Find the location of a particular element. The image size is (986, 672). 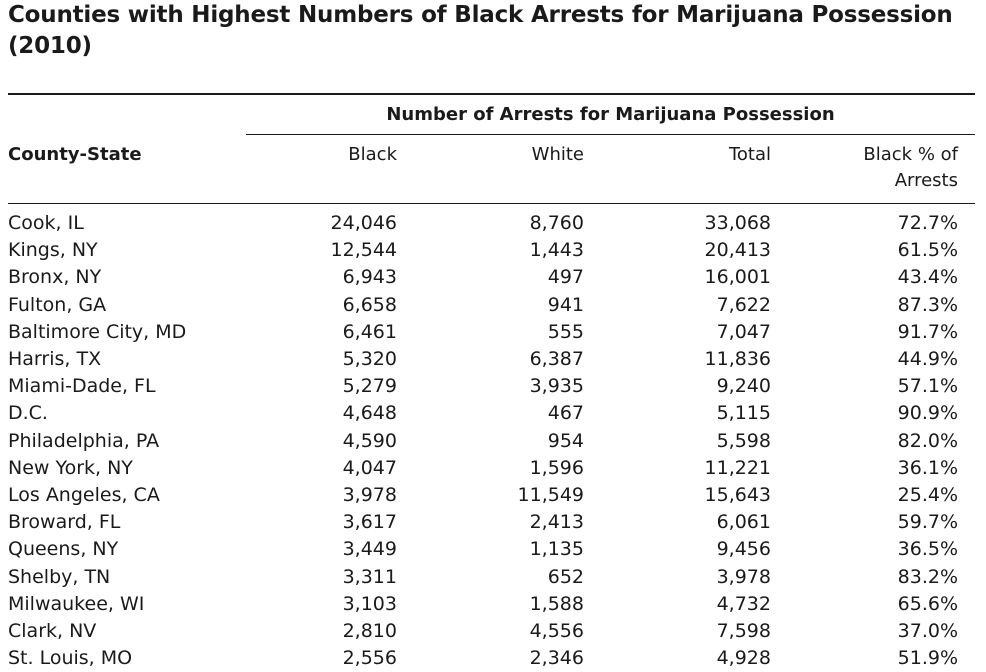

table-row: Los Angeles, CA 3,978 11,549 15,643 25.4% is located at coordinates (483, 495).